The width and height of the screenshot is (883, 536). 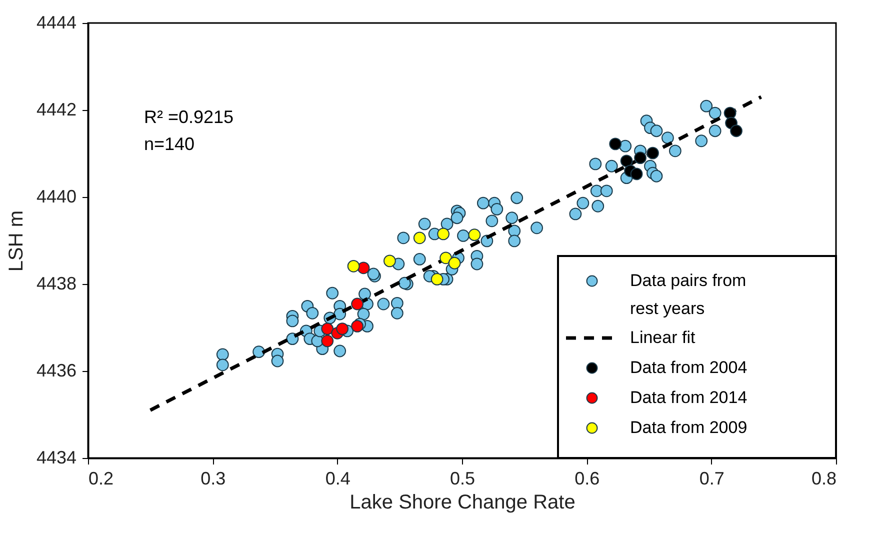 I want to click on x-tick-label: 0.8, so click(x=823, y=478).